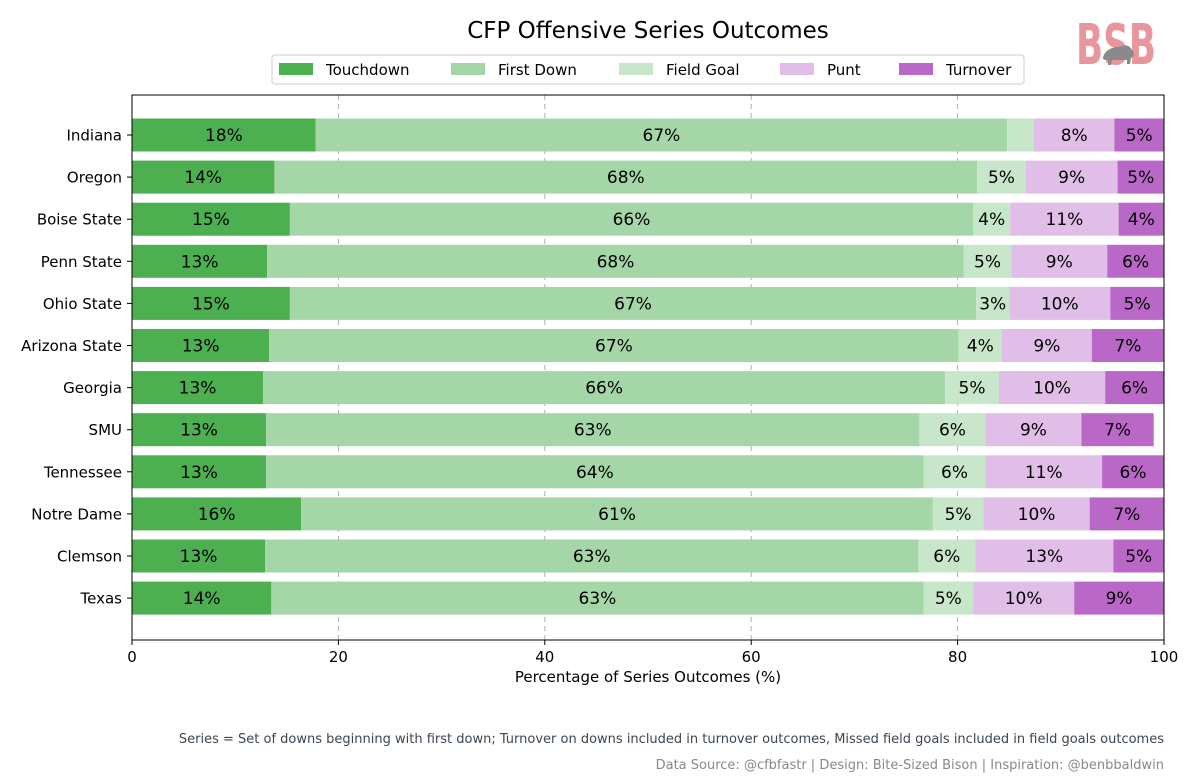 This screenshot has height=783, width=1190. I want to click on bar-texas-turnover, so click(1119, 598).